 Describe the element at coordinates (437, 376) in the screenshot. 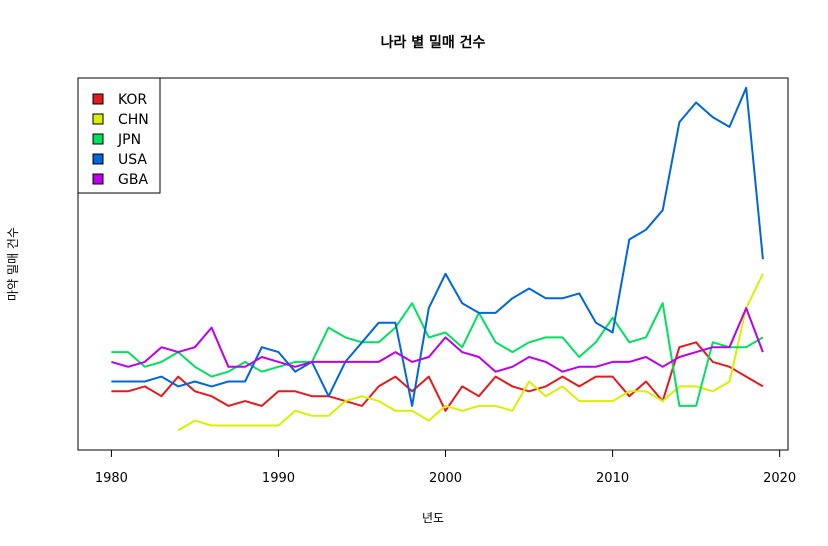

I see `series-line-kor` at that location.